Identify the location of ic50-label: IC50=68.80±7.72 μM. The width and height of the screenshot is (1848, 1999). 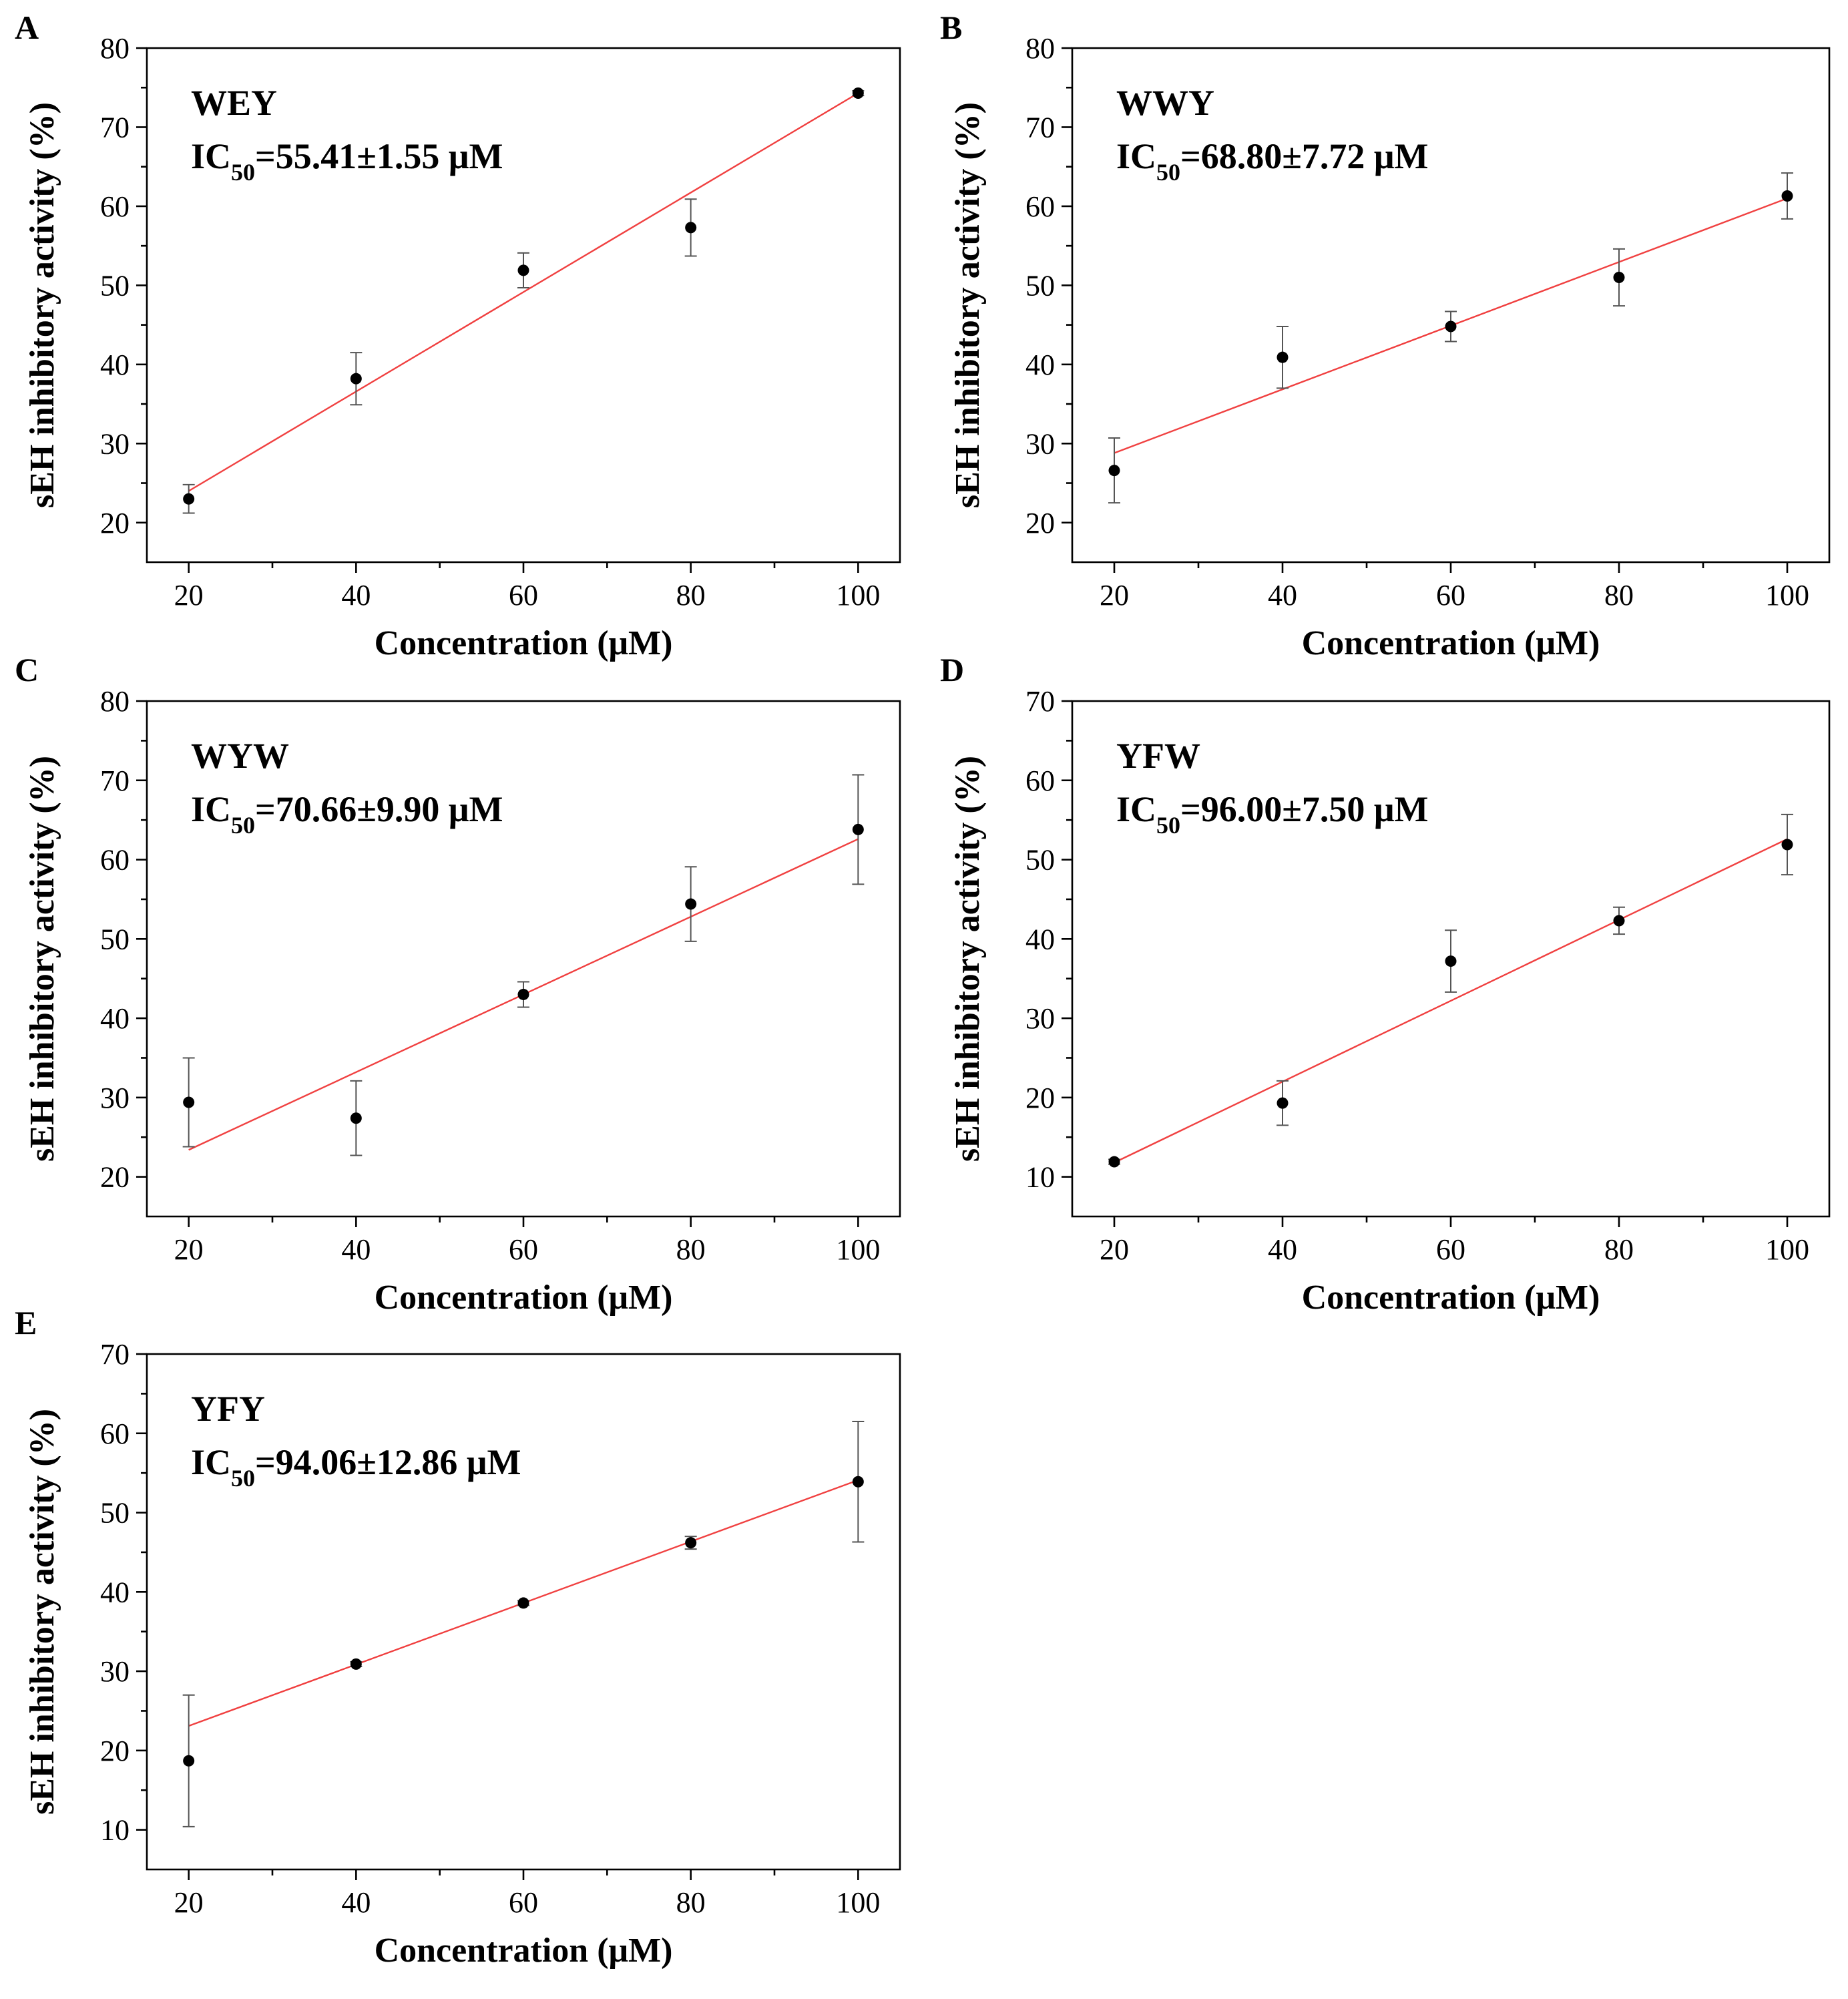
(1272, 161).